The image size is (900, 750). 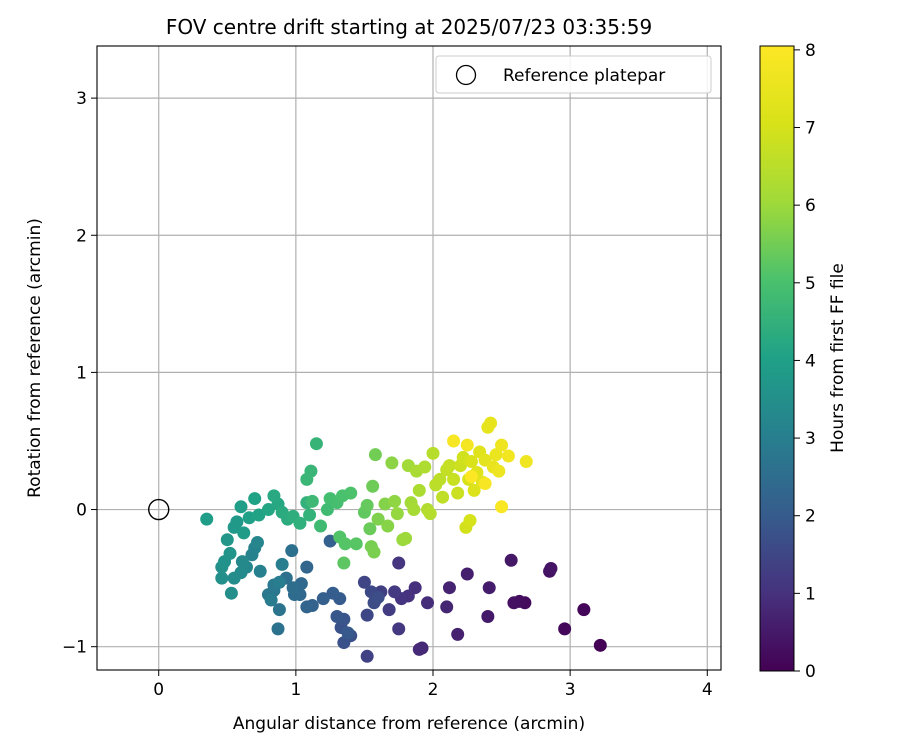 I want to click on colorbar-tick-label: 1, so click(x=810, y=594).